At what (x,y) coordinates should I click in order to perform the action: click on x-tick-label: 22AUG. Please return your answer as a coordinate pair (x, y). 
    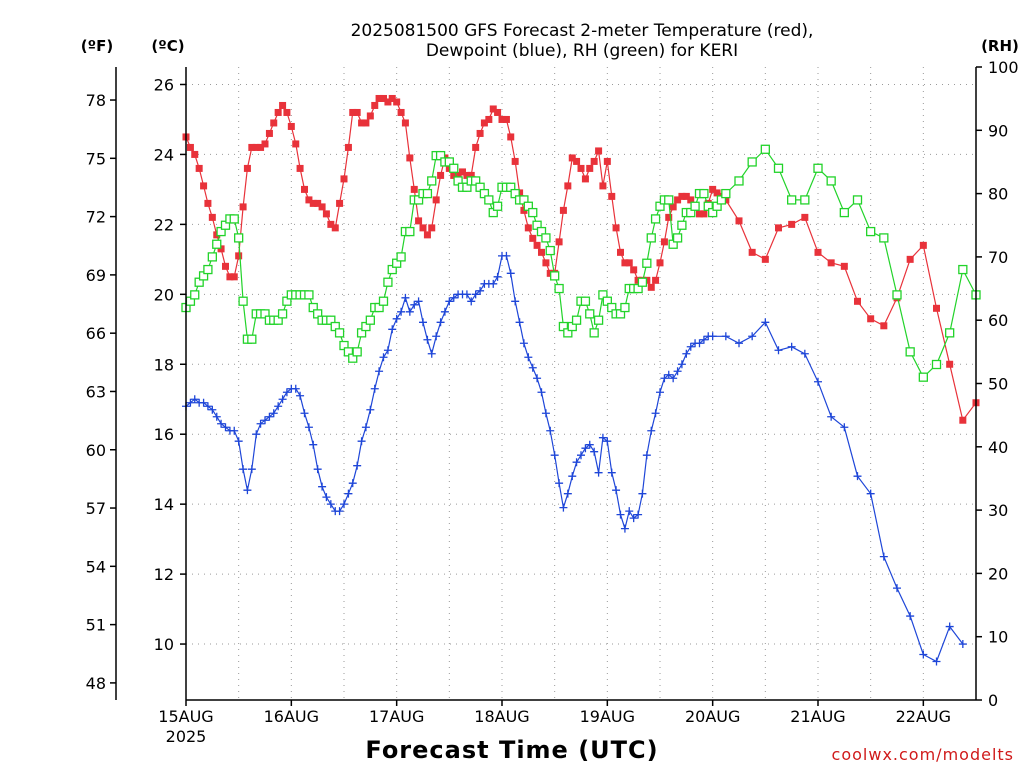
    Looking at the image, I should click on (923, 716).